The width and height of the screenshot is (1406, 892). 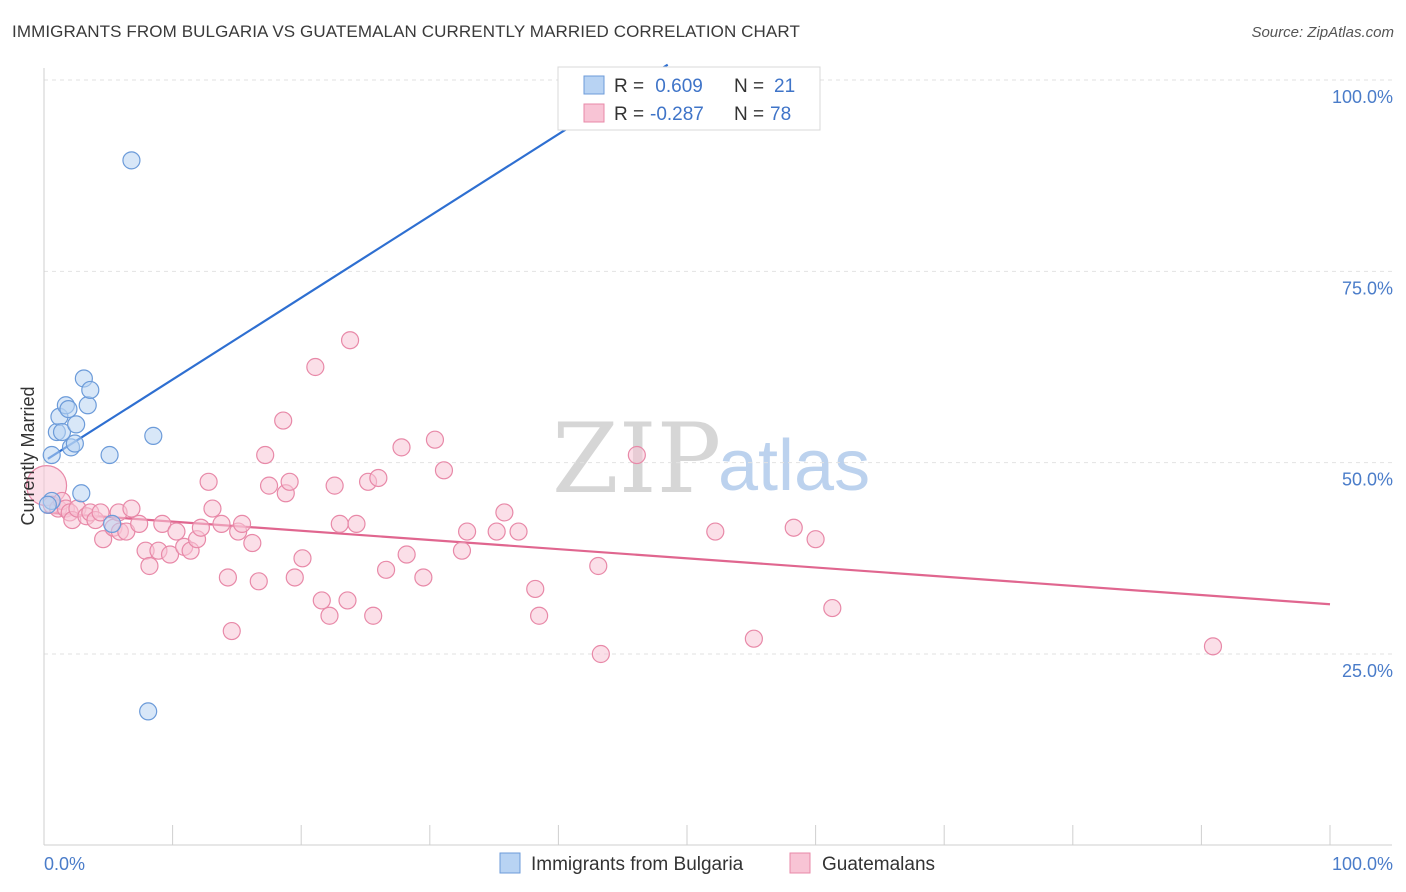 I want to click on legend-swatch-bulgaria, so click(x=594, y=85).